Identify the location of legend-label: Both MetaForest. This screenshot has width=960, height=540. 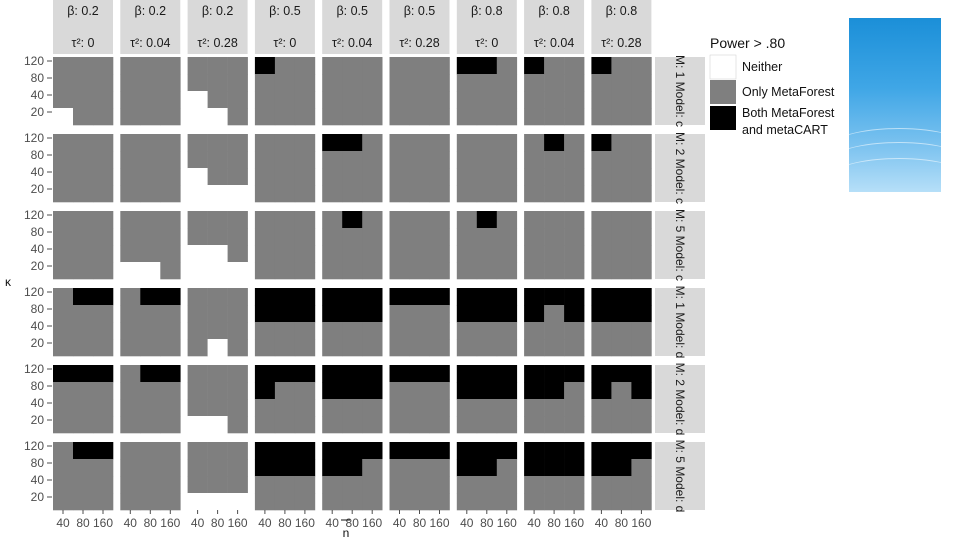
(788, 113).